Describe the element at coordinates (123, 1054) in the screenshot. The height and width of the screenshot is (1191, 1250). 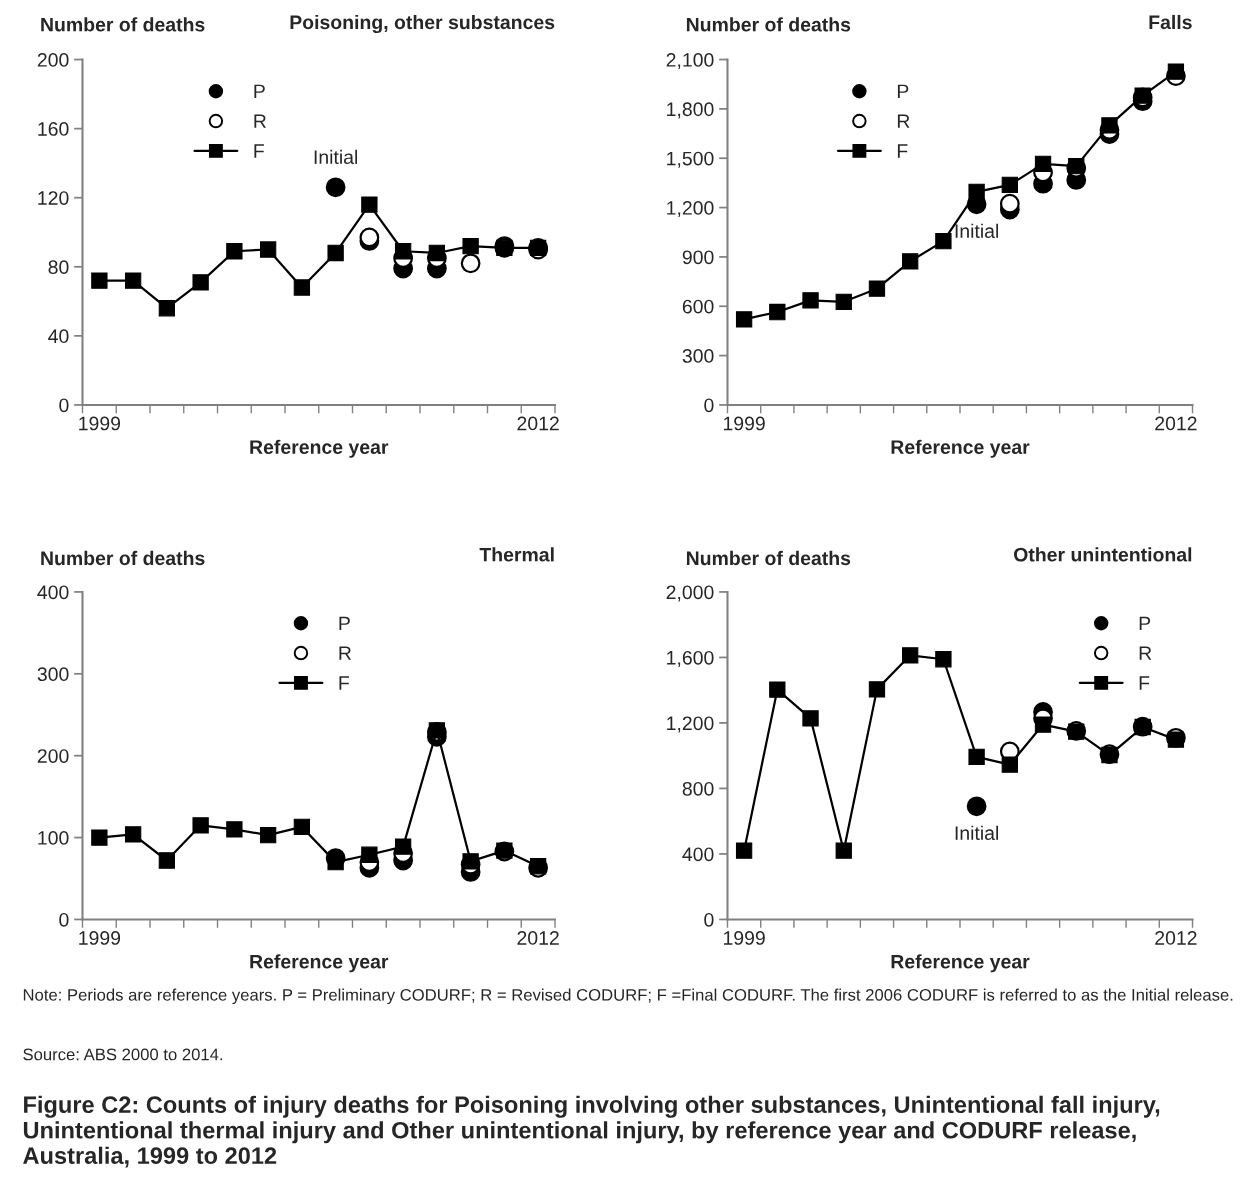
I see `source-note: Source: ABS 2000 to 2014.` at that location.